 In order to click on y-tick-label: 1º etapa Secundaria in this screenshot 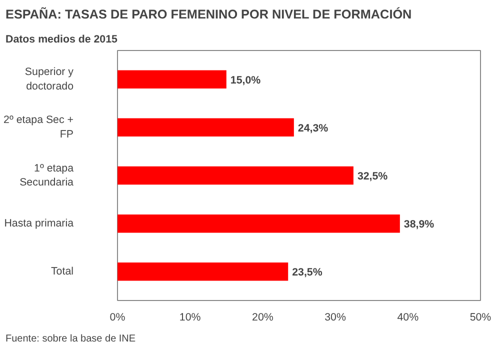, I will do `click(47, 175)`.